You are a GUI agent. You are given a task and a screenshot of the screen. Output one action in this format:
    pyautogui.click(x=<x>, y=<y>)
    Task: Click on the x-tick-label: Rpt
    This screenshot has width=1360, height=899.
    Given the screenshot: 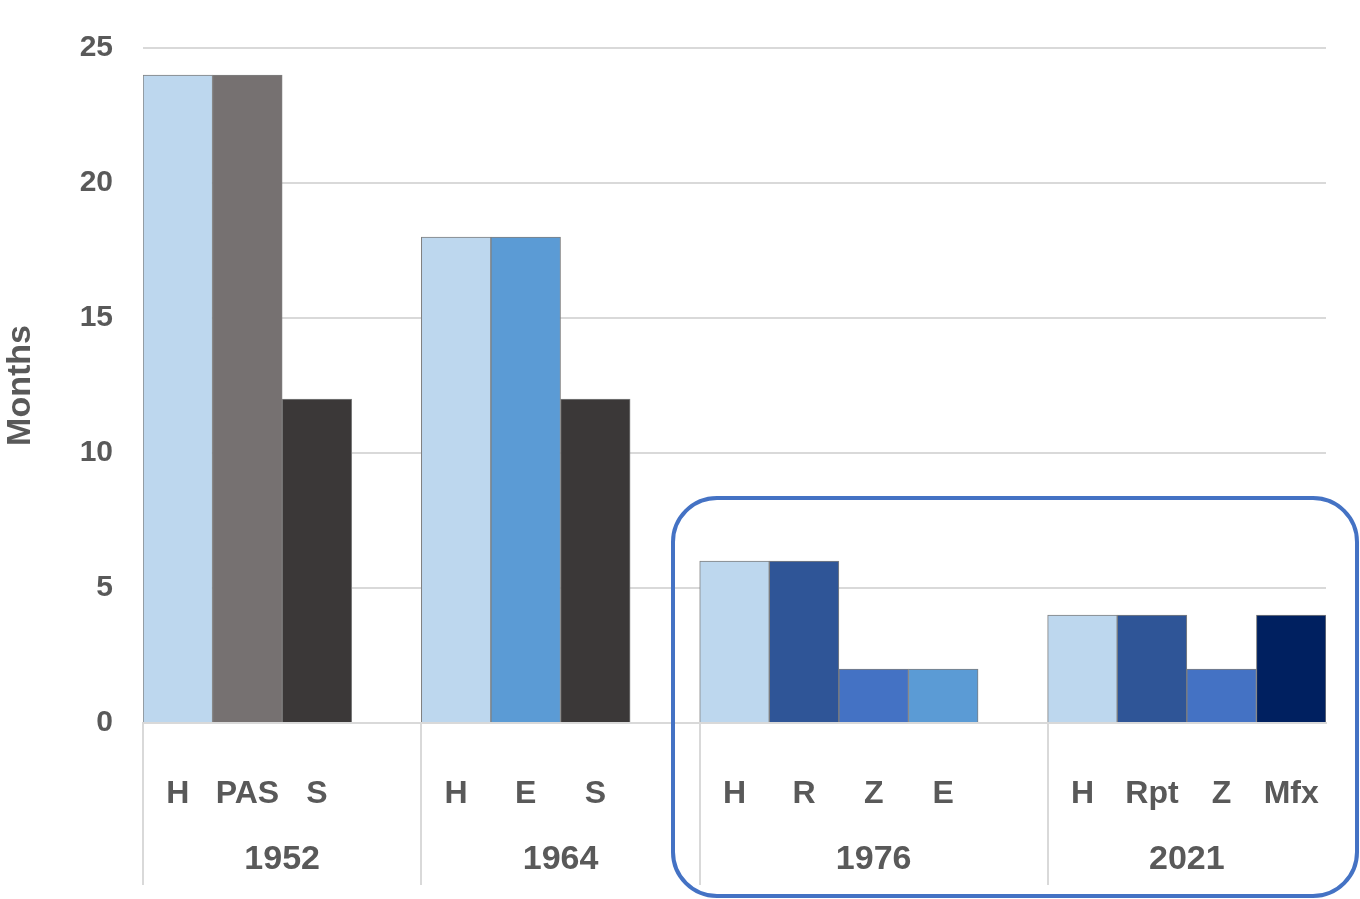 What is the action you would take?
    pyautogui.click(x=1152, y=792)
    